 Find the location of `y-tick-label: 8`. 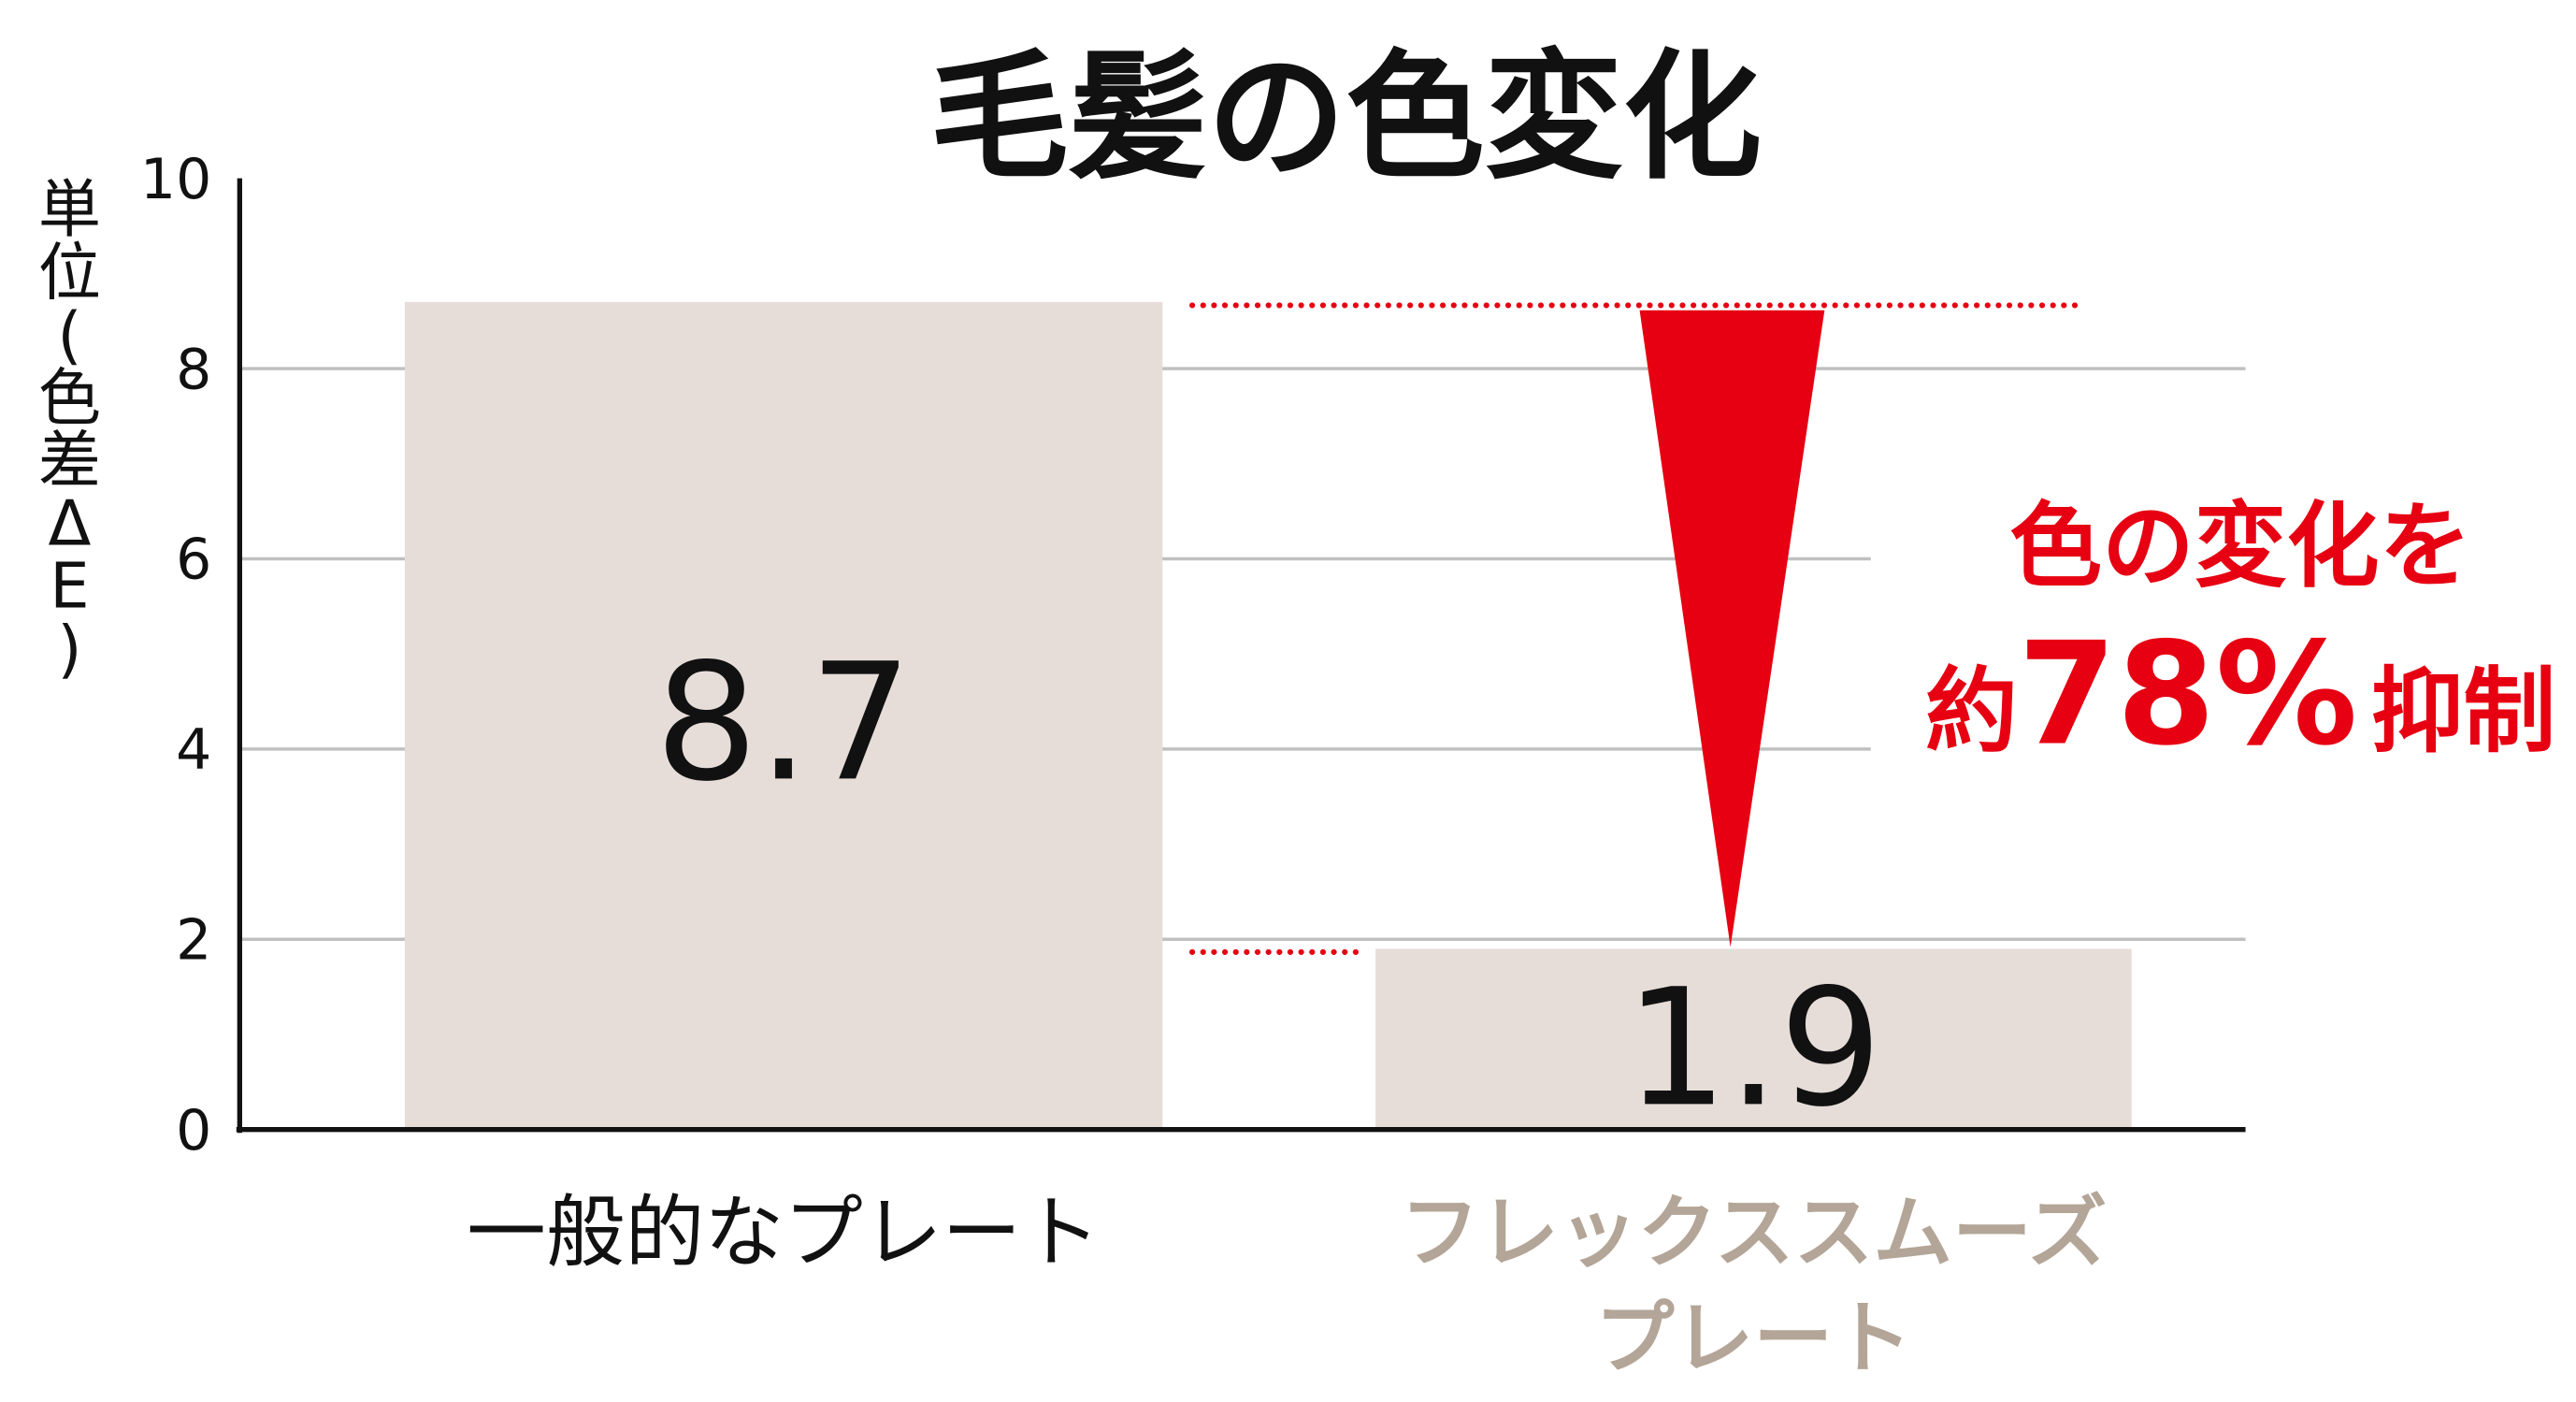

y-tick-label: 8 is located at coordinates (194, 369).